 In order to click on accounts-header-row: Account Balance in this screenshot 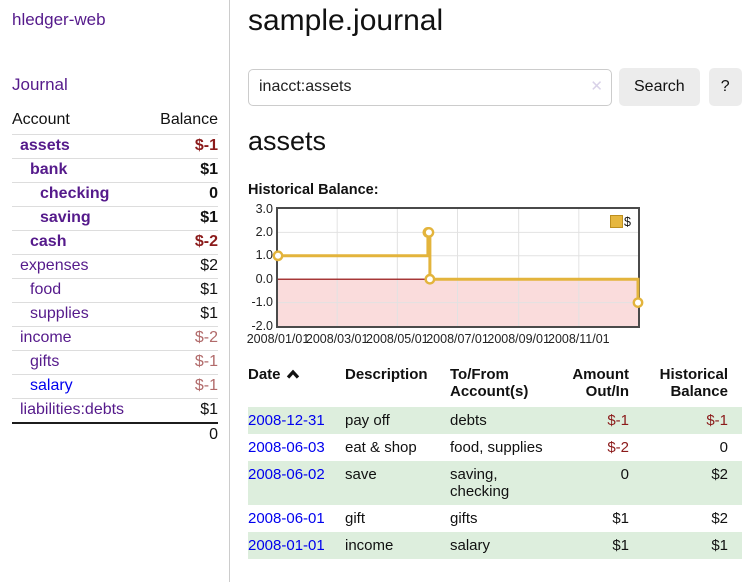, I will do `click(115, 122)`.